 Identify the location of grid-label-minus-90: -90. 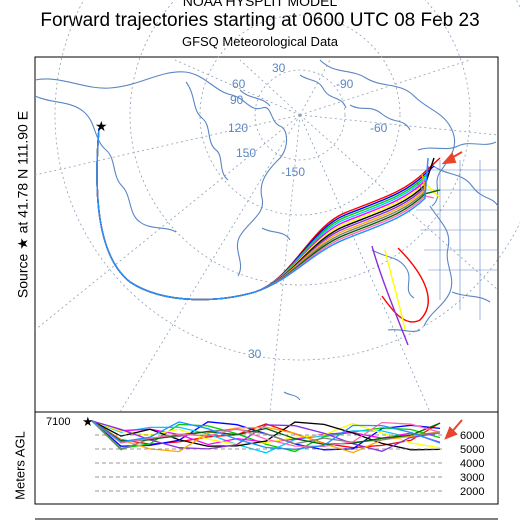
(345, 84).